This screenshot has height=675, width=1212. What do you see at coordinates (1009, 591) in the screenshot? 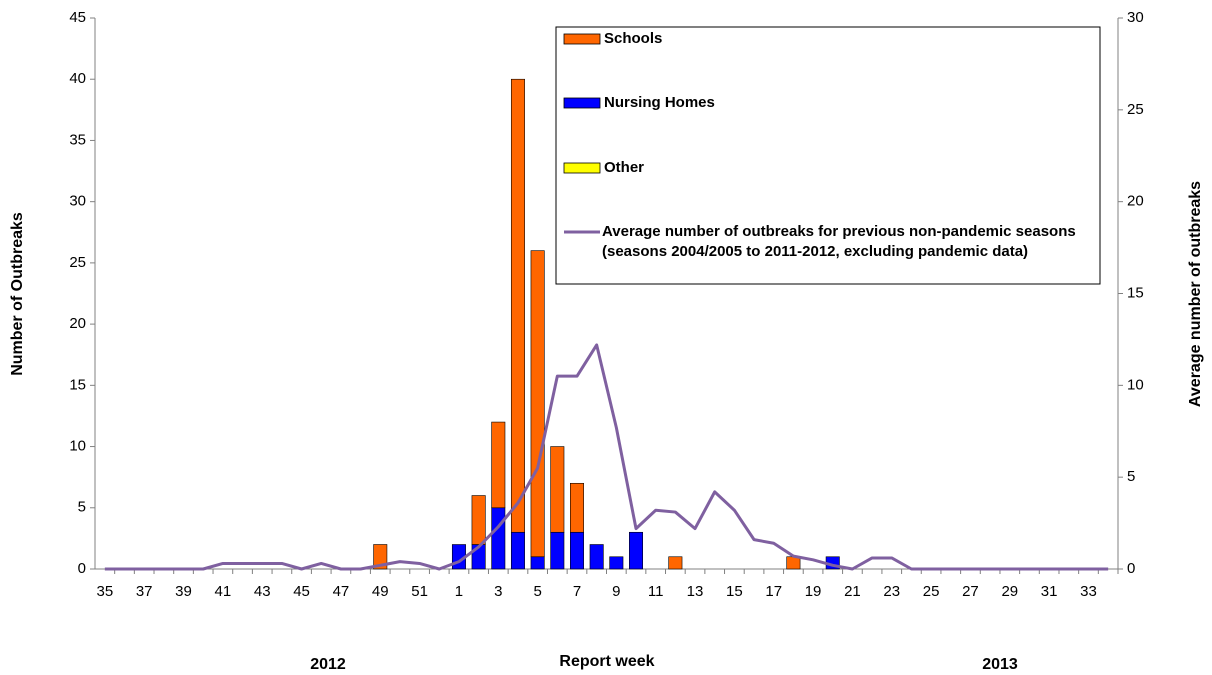
I see `x-tick-label: 29` at bounding box center [1009, 591].